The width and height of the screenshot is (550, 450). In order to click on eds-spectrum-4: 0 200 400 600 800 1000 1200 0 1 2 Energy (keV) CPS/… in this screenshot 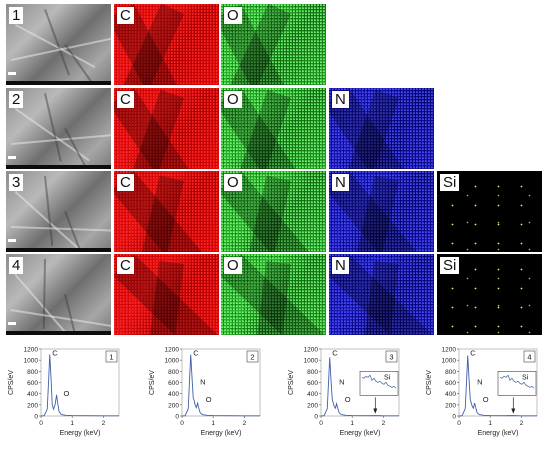, I will do `click(485, 396)`.